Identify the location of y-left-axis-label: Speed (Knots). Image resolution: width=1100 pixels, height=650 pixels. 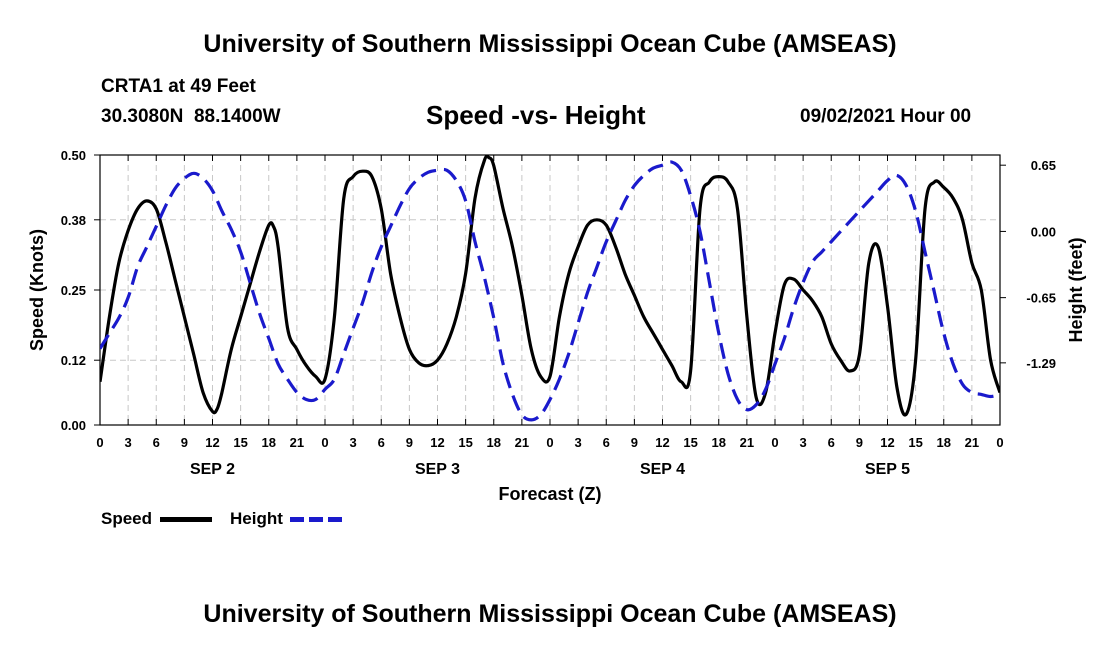
(37, 290).